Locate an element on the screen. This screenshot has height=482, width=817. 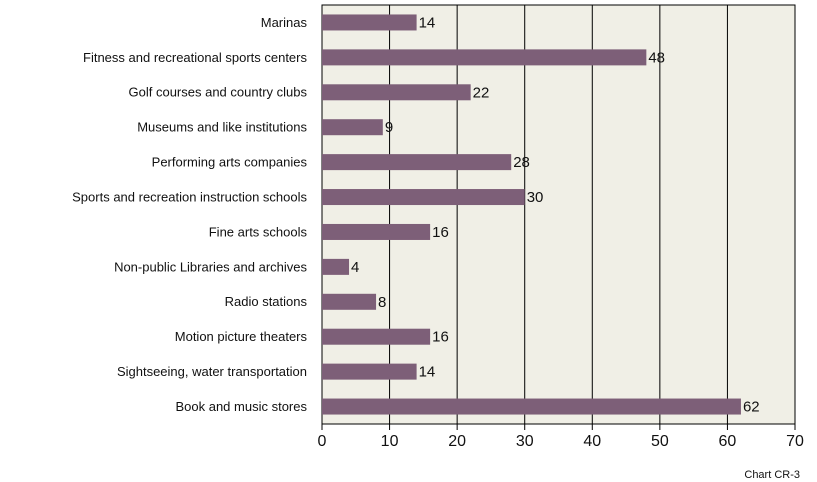
annotation: Chart CR-3 is located at coordinates (772, 475).